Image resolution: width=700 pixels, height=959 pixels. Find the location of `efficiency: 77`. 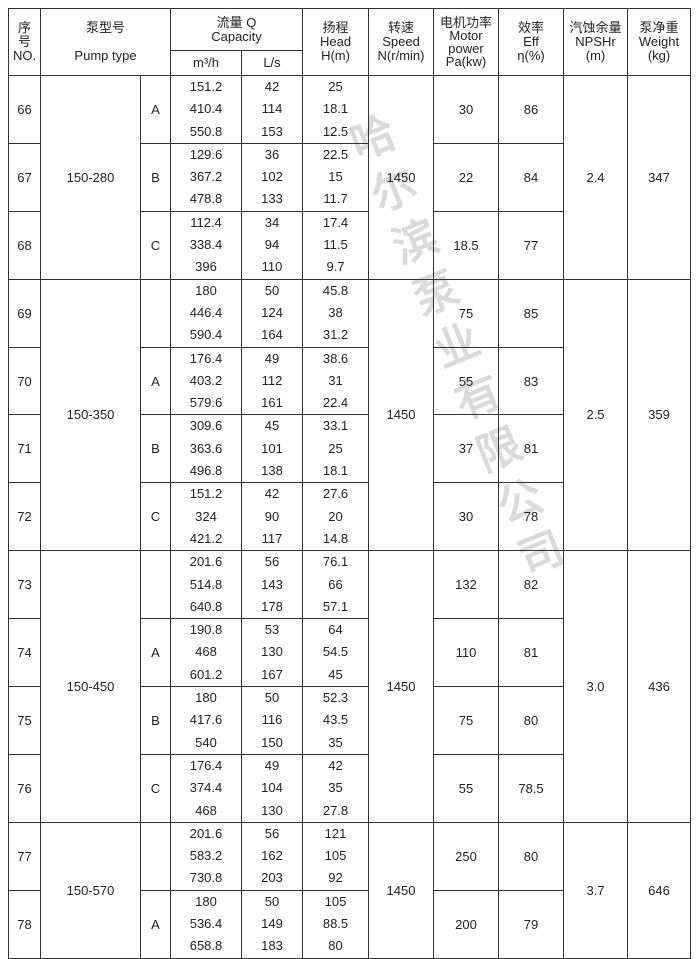

efficiency: 77 is located at coordinates (531, 245).